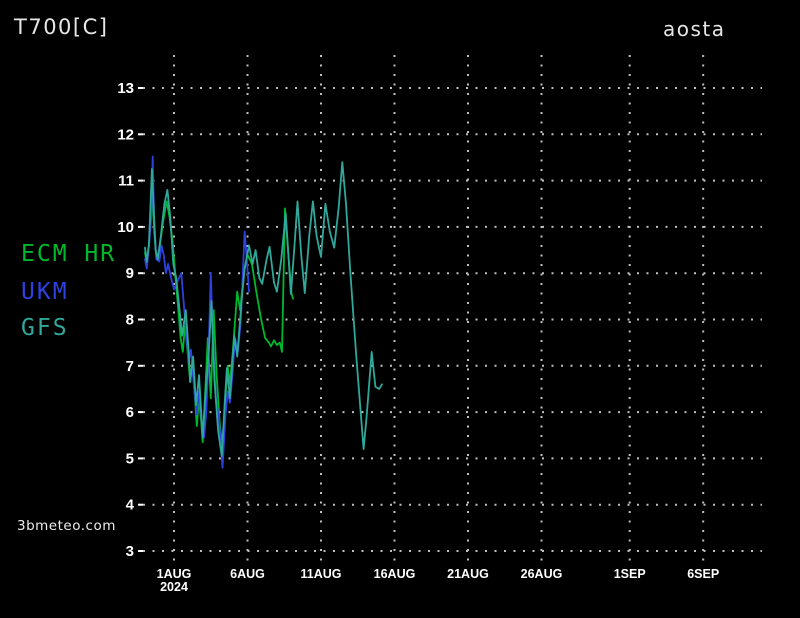 The height and width of the screenshot is (618, 800). What do you see at coordinates (219, 317) in the screenshot?
I see `series-line-ecm-hr` at bounding box center [219, 317].